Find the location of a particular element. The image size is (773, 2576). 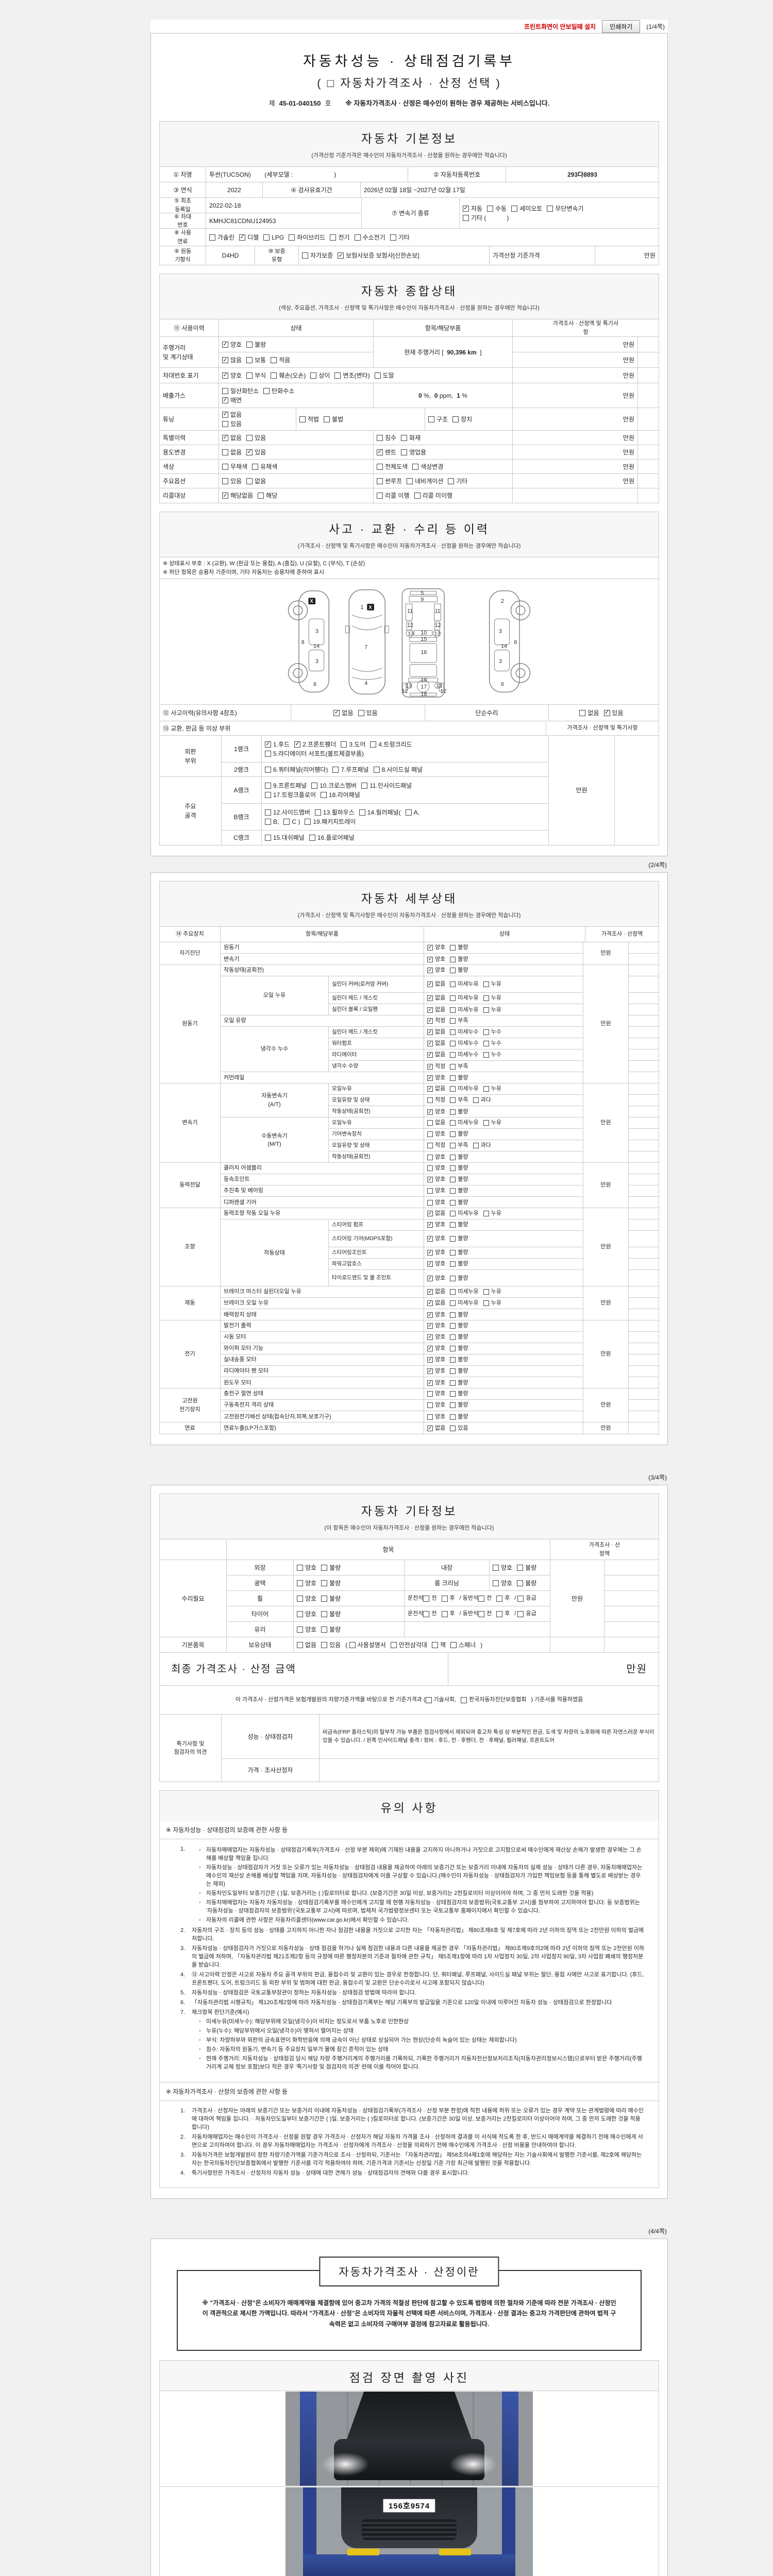

line: 동력조향 작동 오일 누유 is located at coordinates (252, 1214).